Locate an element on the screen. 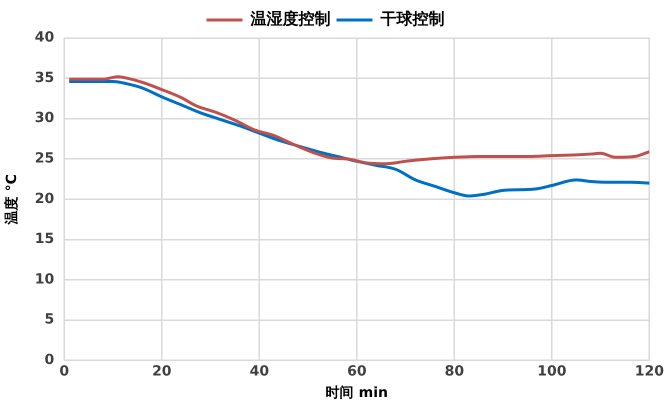  x-axis-title: 时间 min is located at coordinates (357, 393).